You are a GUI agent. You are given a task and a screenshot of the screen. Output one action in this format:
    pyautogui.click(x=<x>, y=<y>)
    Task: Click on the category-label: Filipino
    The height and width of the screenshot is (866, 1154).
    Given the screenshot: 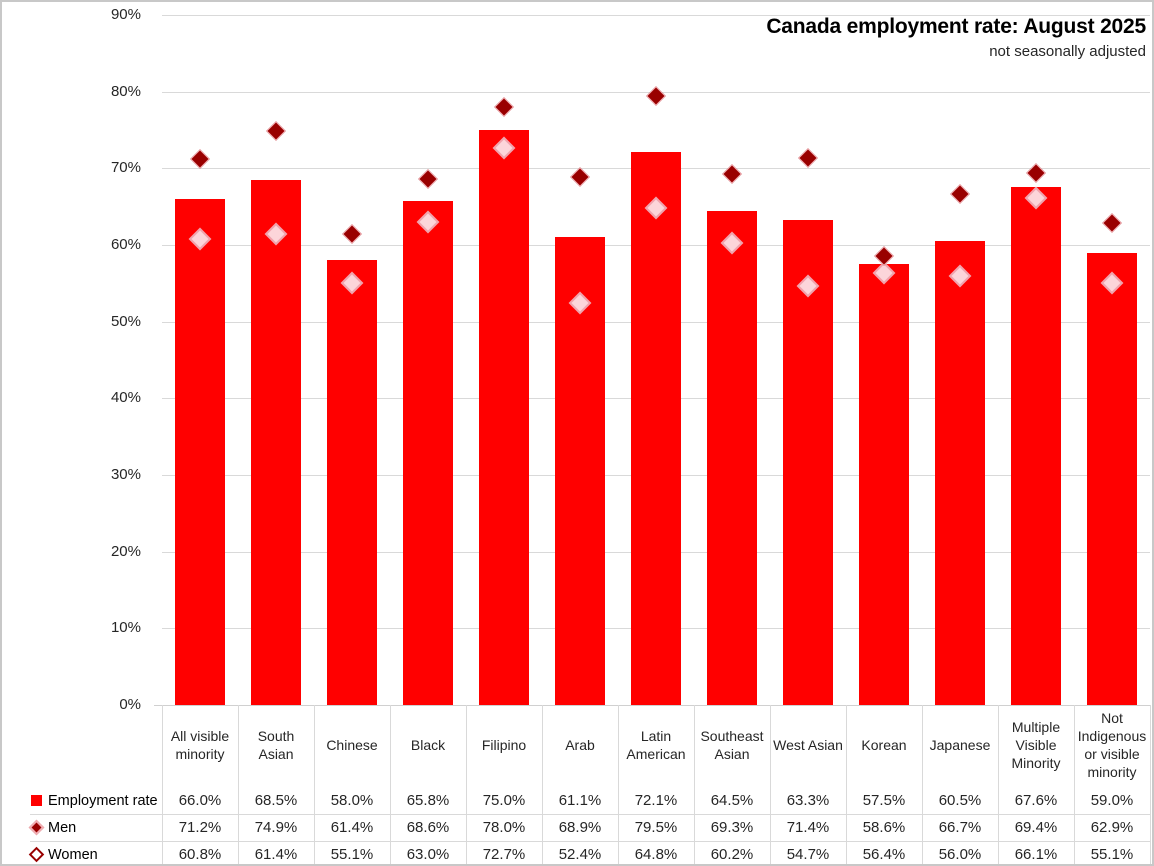 What is the action you would take?
    pyautogui.click(x=504, y=745)
    